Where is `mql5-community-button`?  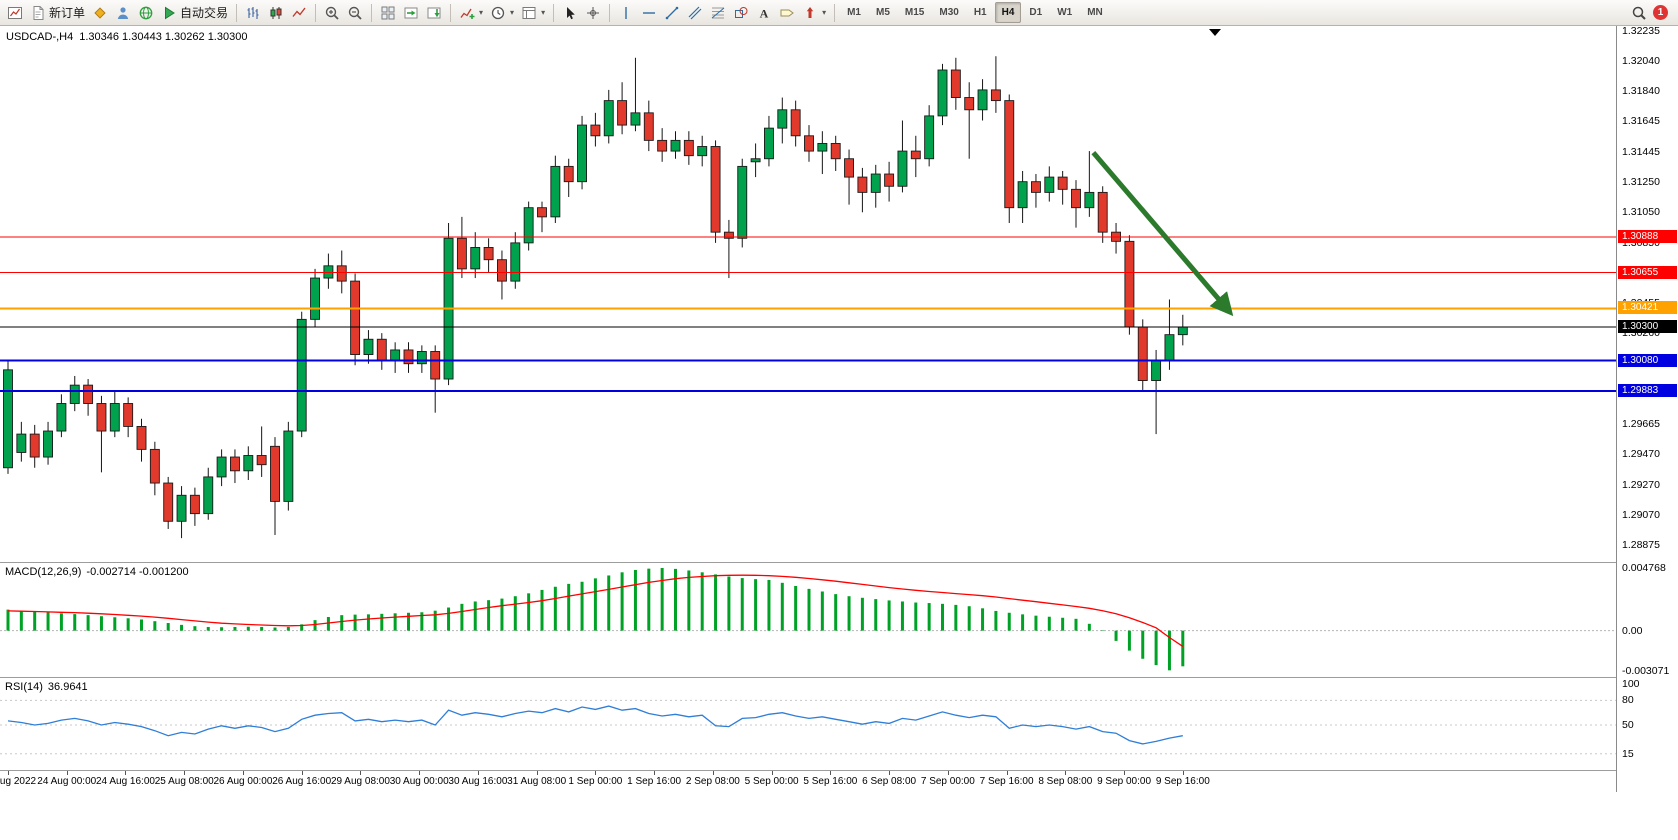 mql5-community-button is located at coordinates (100, 13).